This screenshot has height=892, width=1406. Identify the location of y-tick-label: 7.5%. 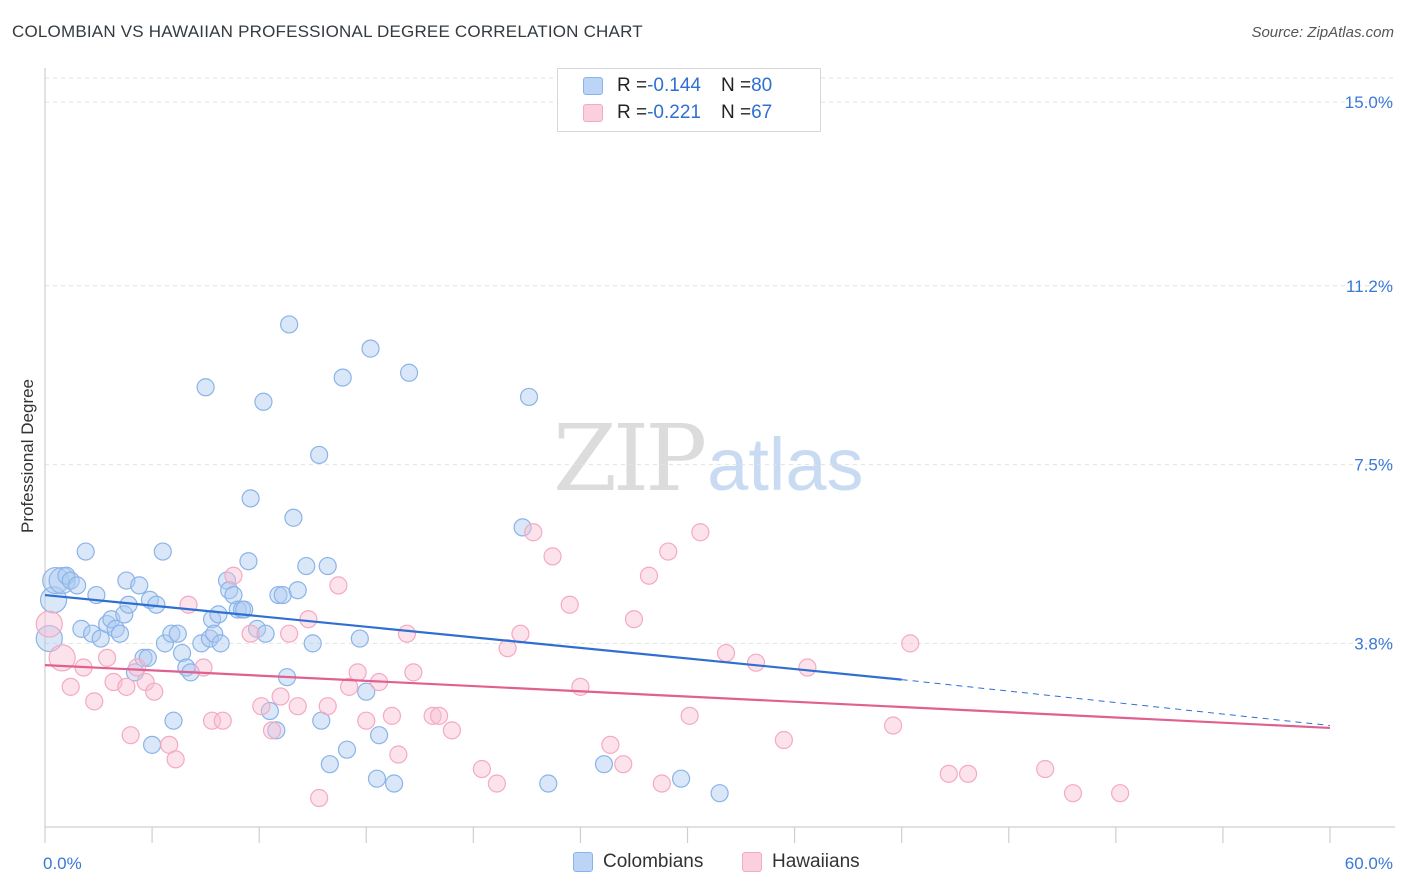
(1373, 465).